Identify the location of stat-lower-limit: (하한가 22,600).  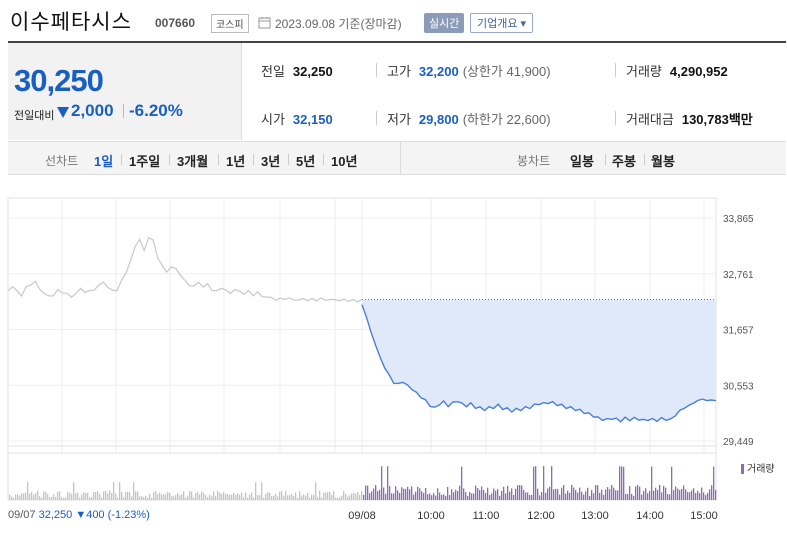
(506, 119).